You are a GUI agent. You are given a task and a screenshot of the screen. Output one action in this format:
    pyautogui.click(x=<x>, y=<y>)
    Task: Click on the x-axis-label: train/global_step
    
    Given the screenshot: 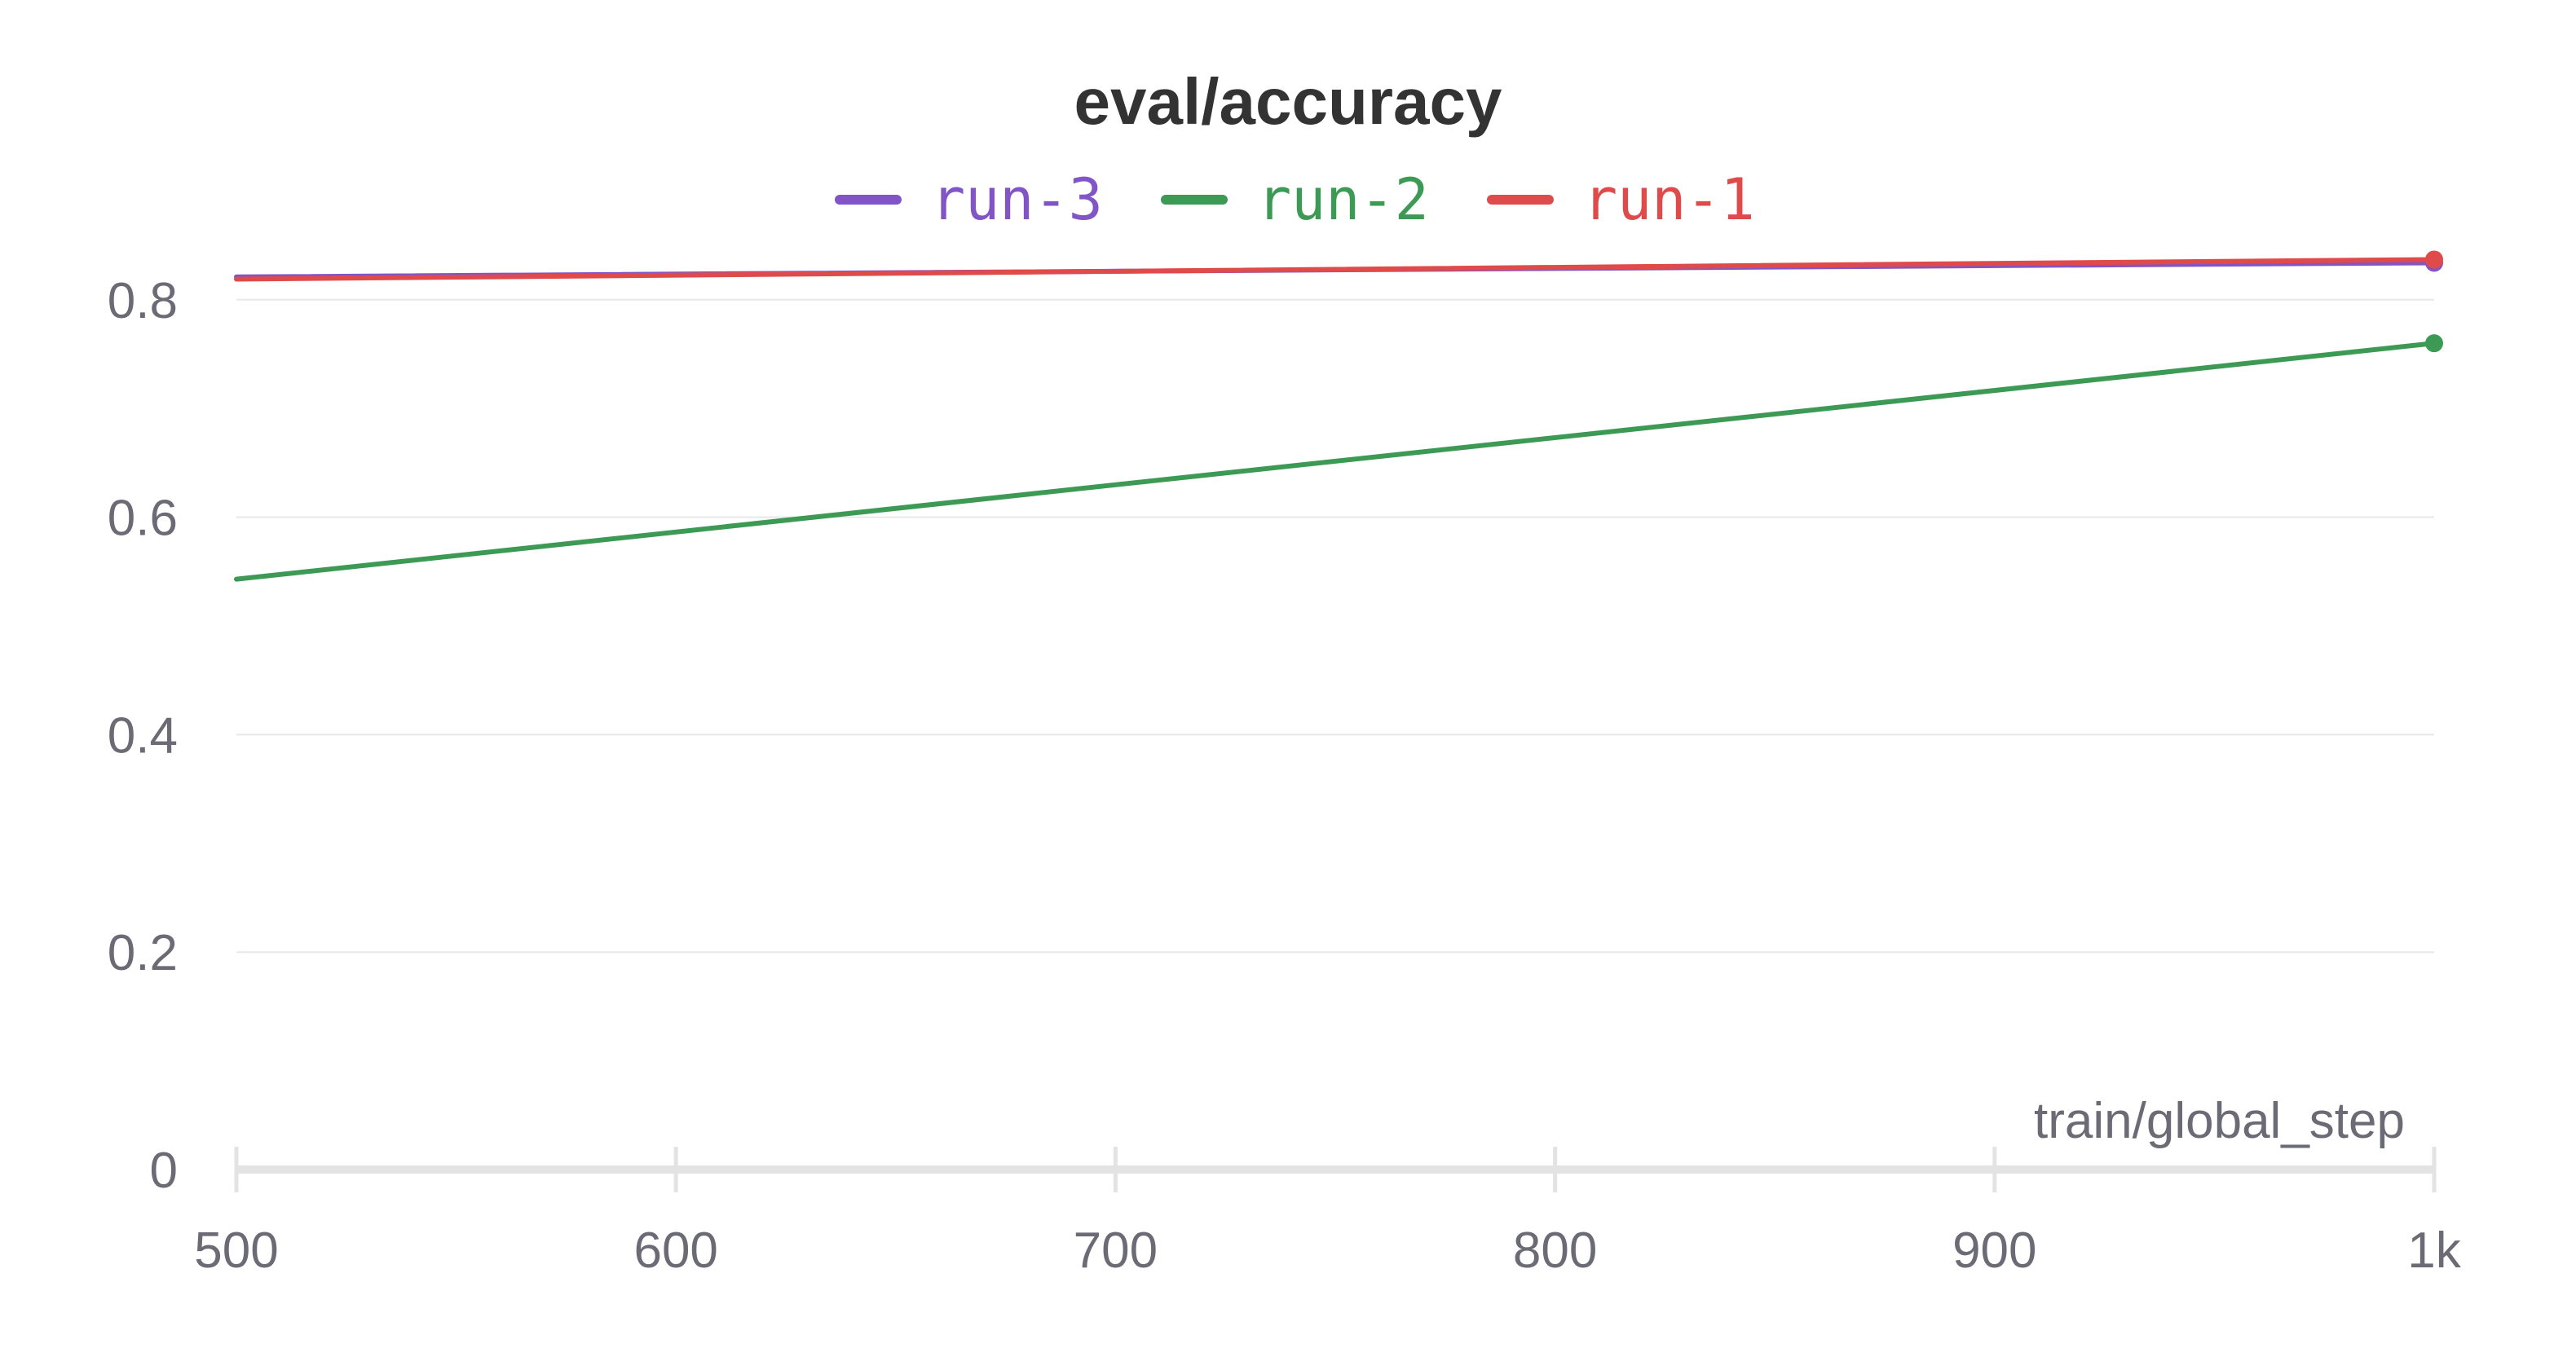 What is the action you would take?
    pyautogui.click(x=2219, y=1121)
    